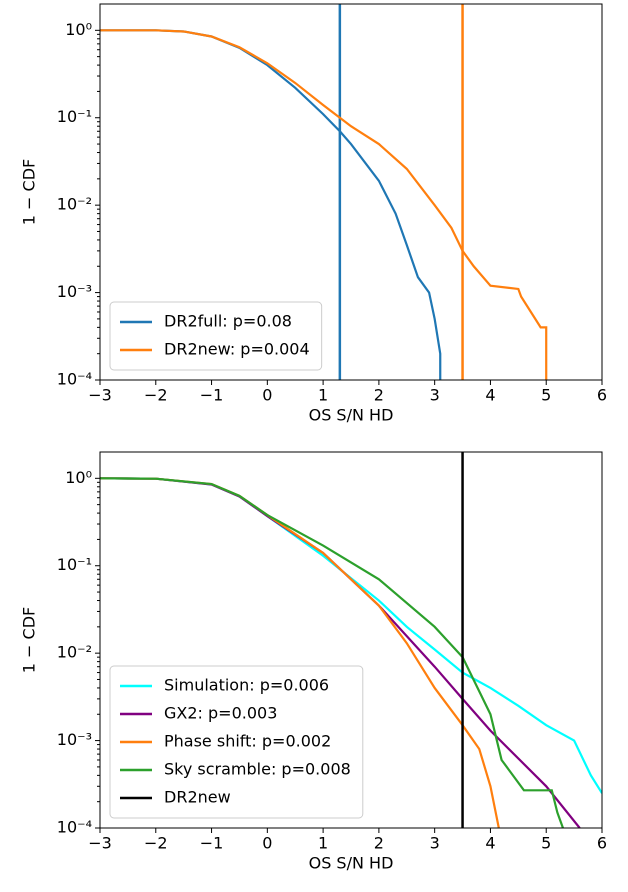 The width and height of the screenshot is (628, 892). Describe the element at coordinates (237, 349) in the screenshot. I see `legend-label: DR2new: p=0.004` at that location.